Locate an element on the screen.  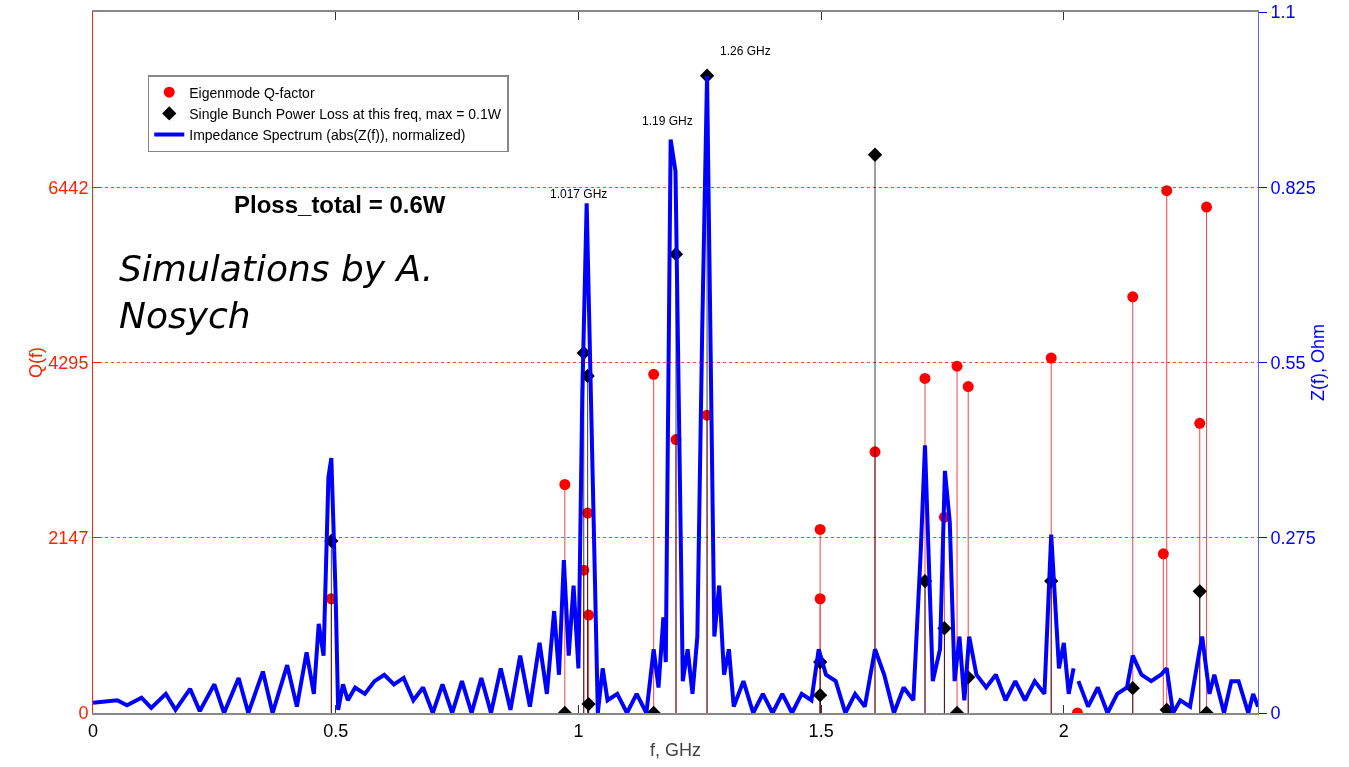
legend-label: Impedance Spectrum (abs(Z(f)), normalized) is located at coordinates (327, 135).